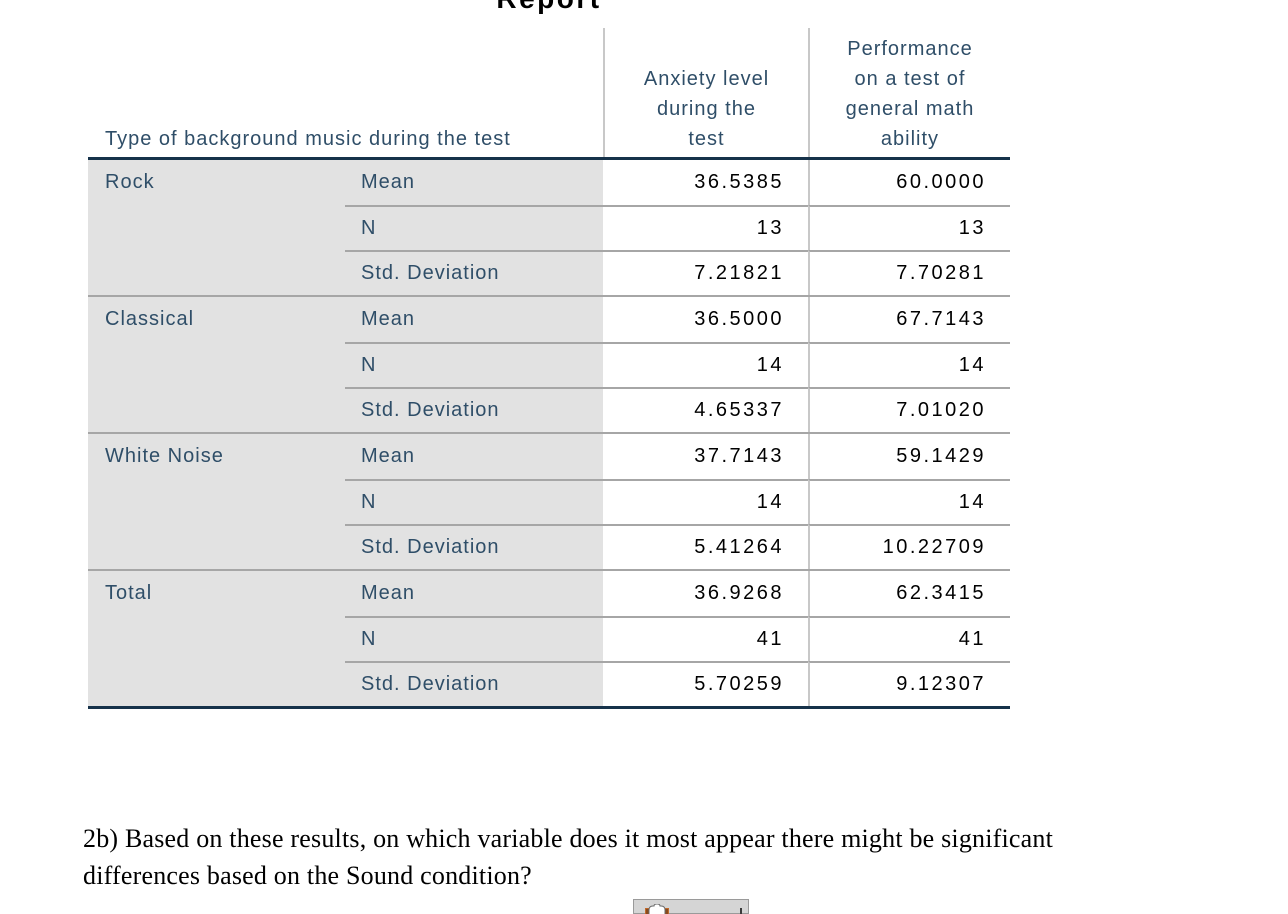 The image size is (1288, 914). What do you see at coordinates (549, 7) in the screenshot?
I see `report-title: Report` at bounding box center [549, 7].